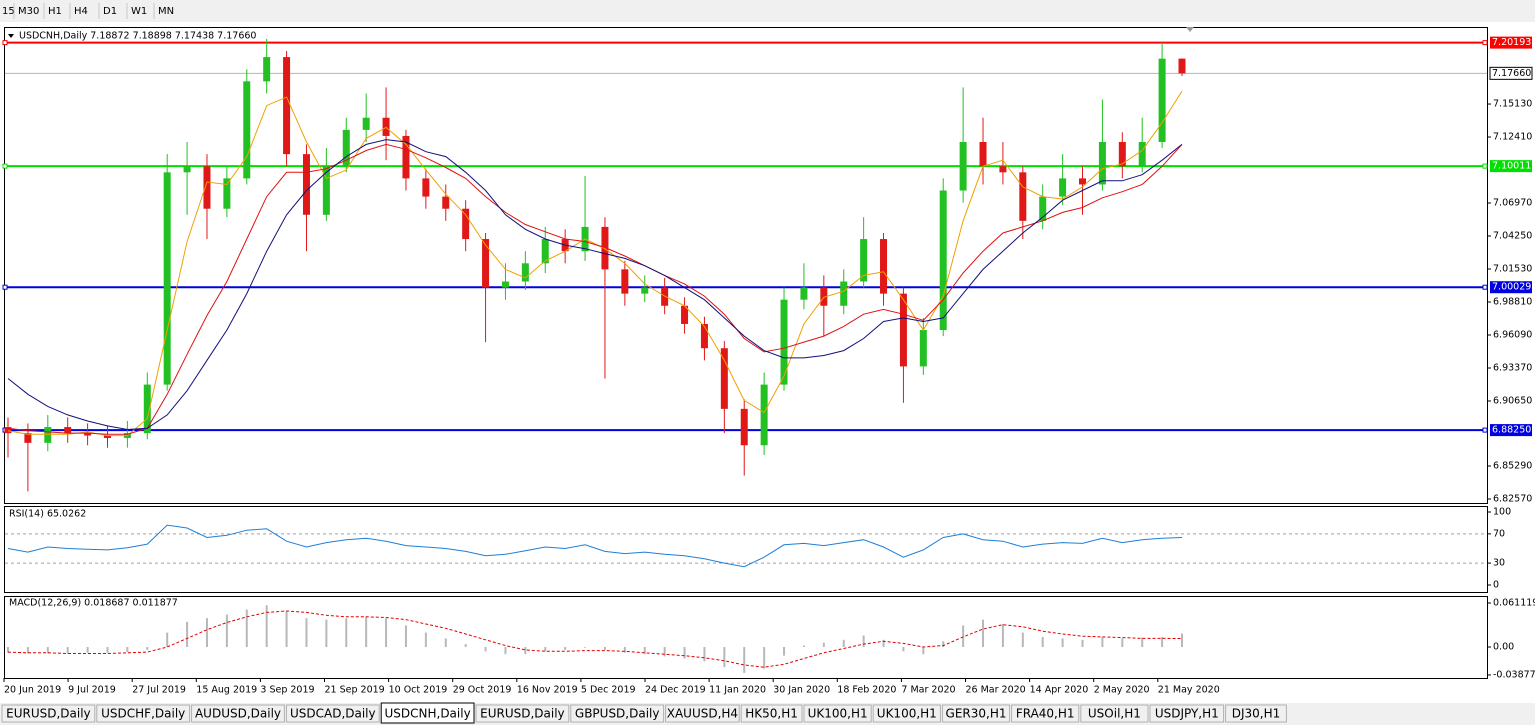 The width and height of the screenshot is (1535, 725). I want to click on x-tick-label: 21 Sep 2019, so click(355, 690).